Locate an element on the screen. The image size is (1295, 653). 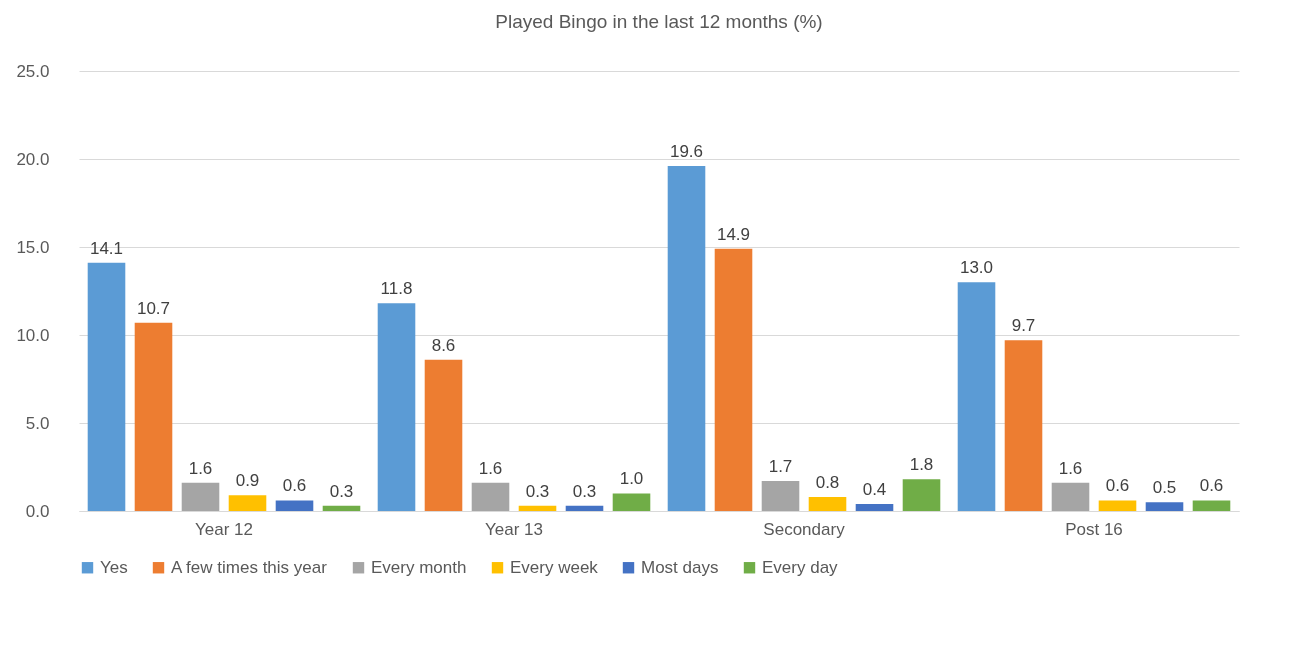
y-tick-label: 10.0 is located at coordinates (33, 335).